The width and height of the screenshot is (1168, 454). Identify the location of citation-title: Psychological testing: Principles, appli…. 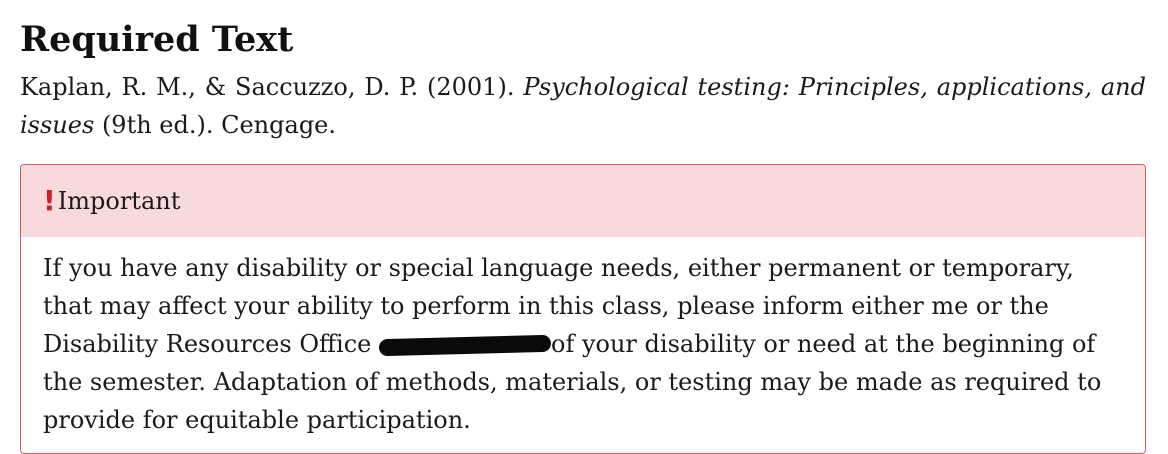
(583, 106).